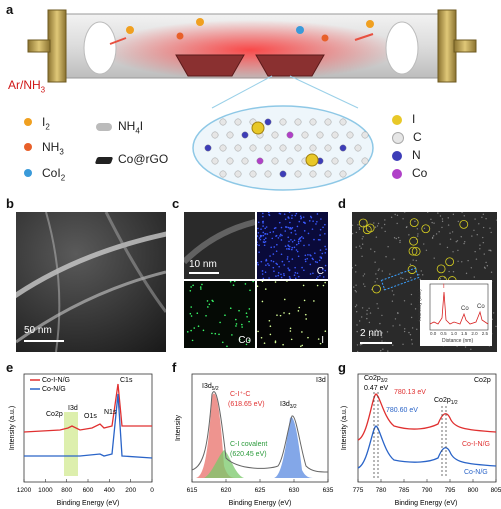 This screenshot has height=509, width=501. Describe the element at coordinates (283, 174) in the screenshot. I see `atom-n` at that location.